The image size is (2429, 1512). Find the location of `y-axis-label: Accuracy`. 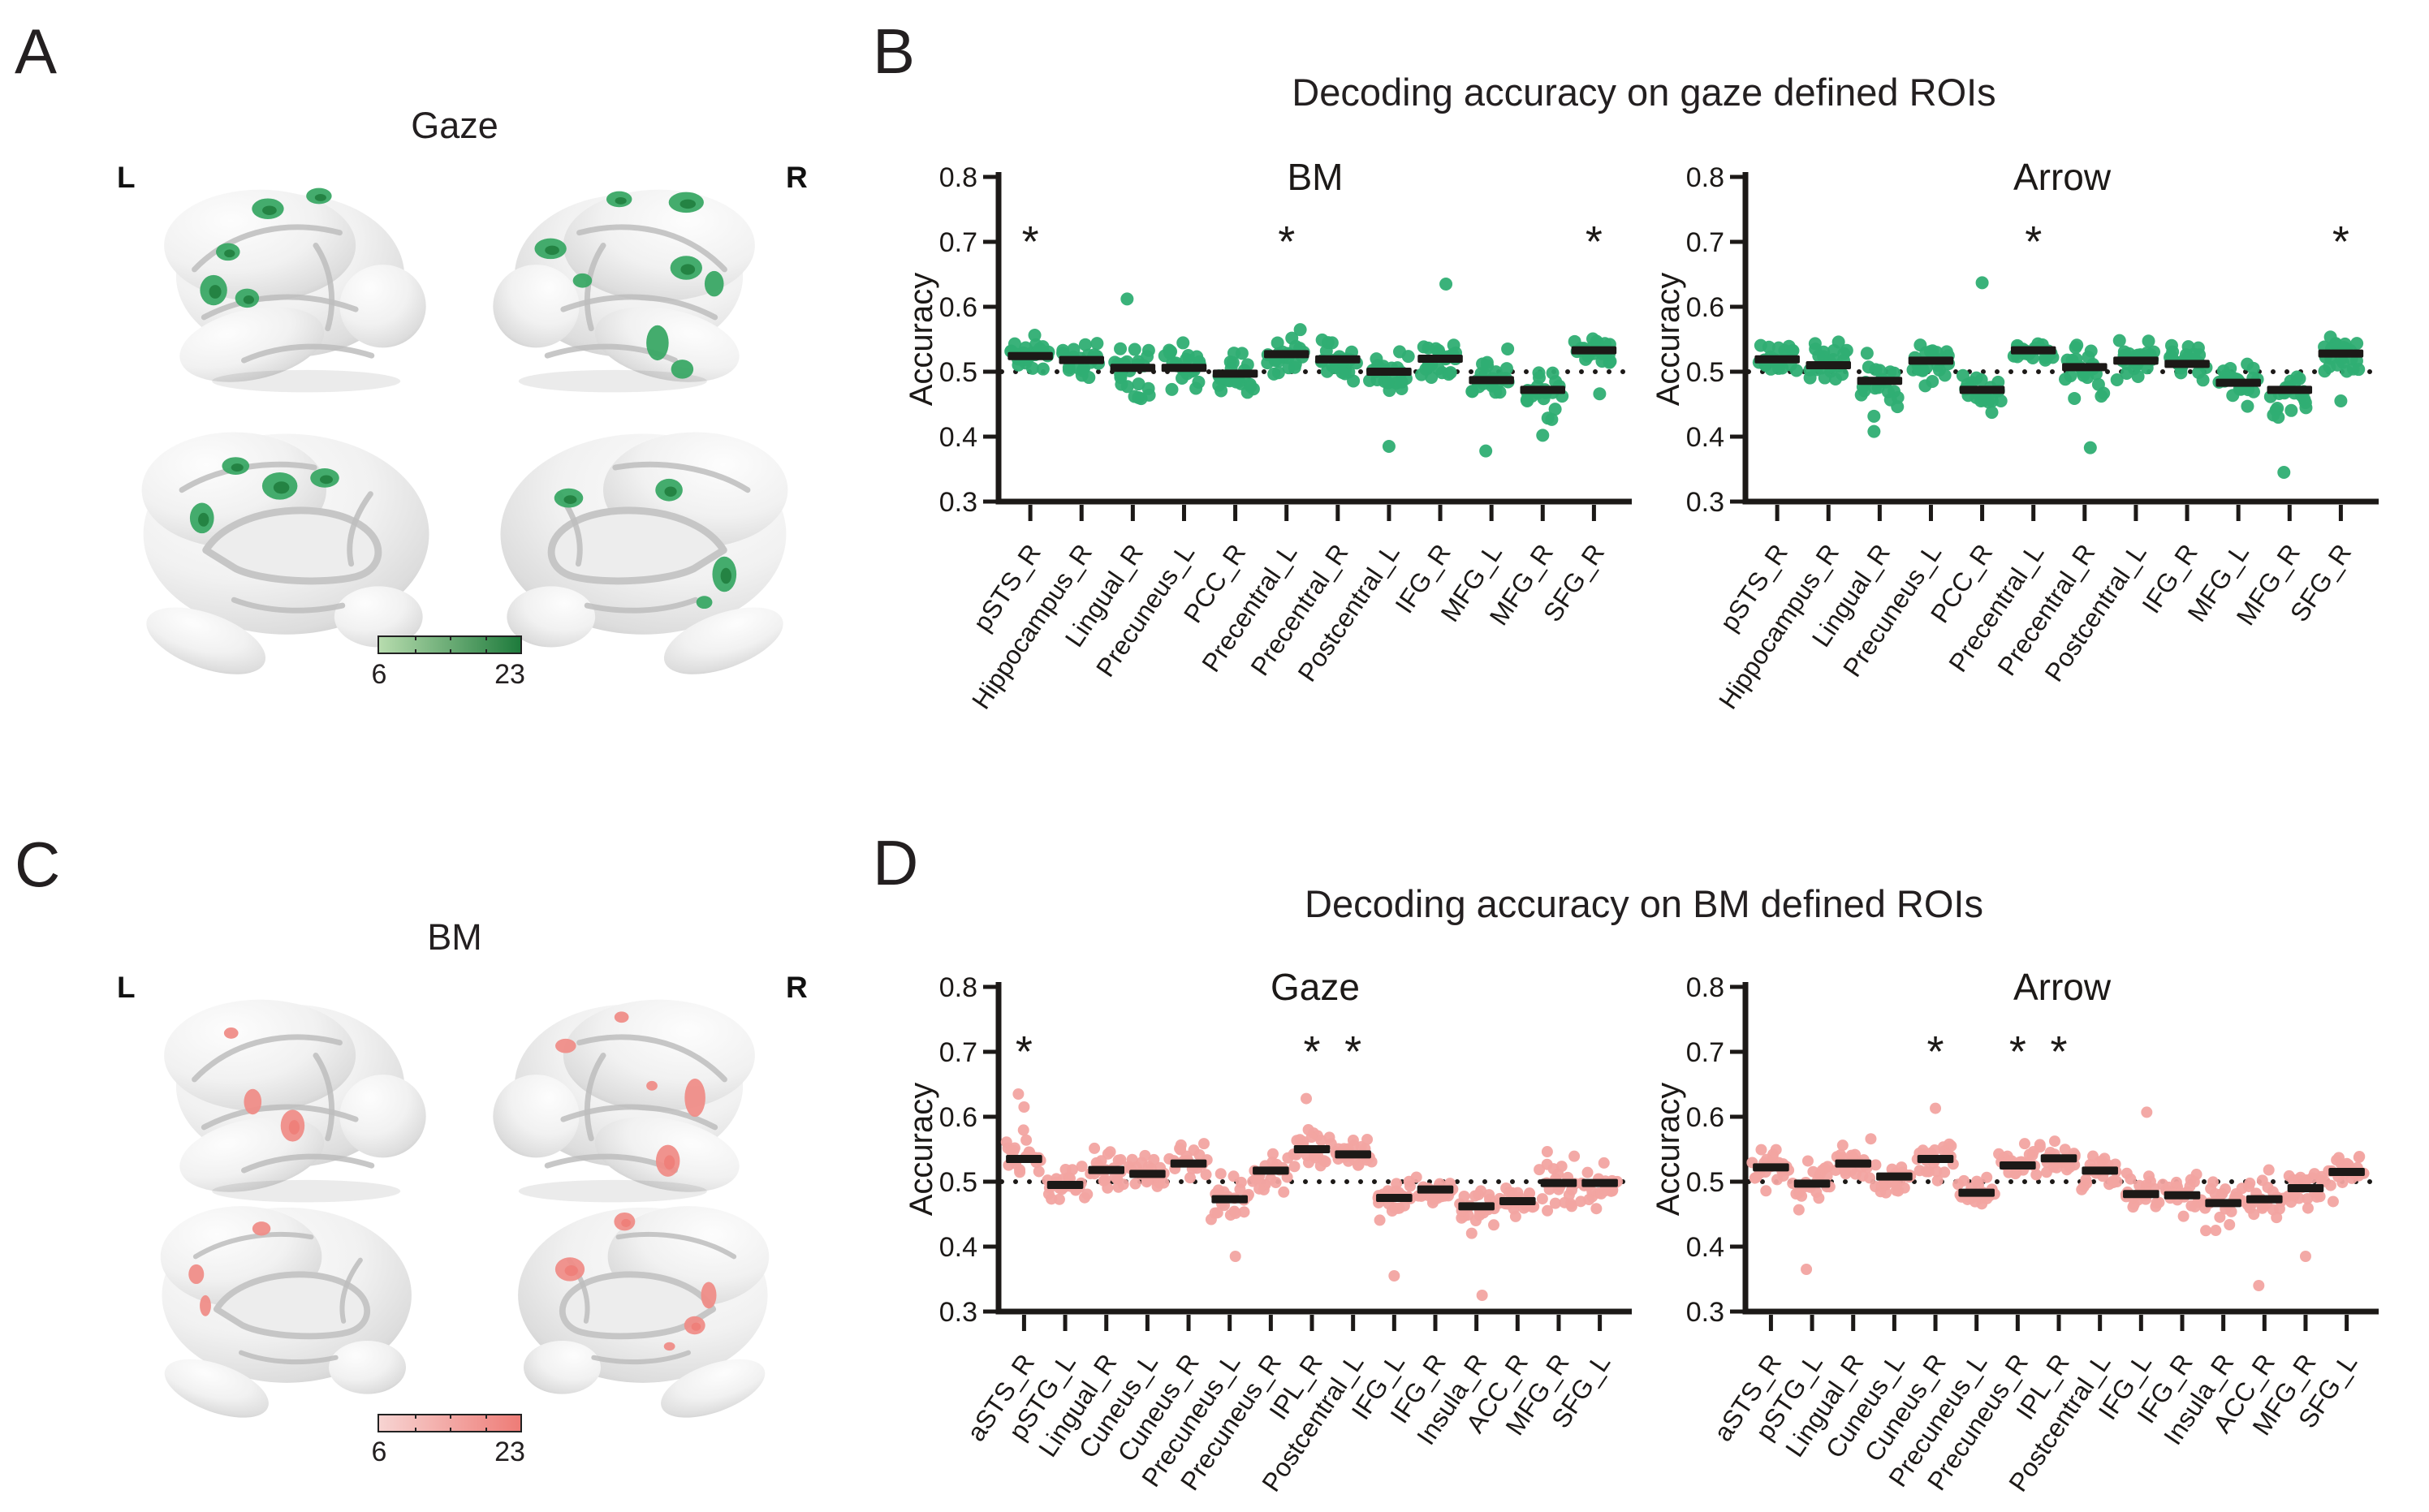

y-axis-label: Accuracy is located at coordinates (921, 1150).